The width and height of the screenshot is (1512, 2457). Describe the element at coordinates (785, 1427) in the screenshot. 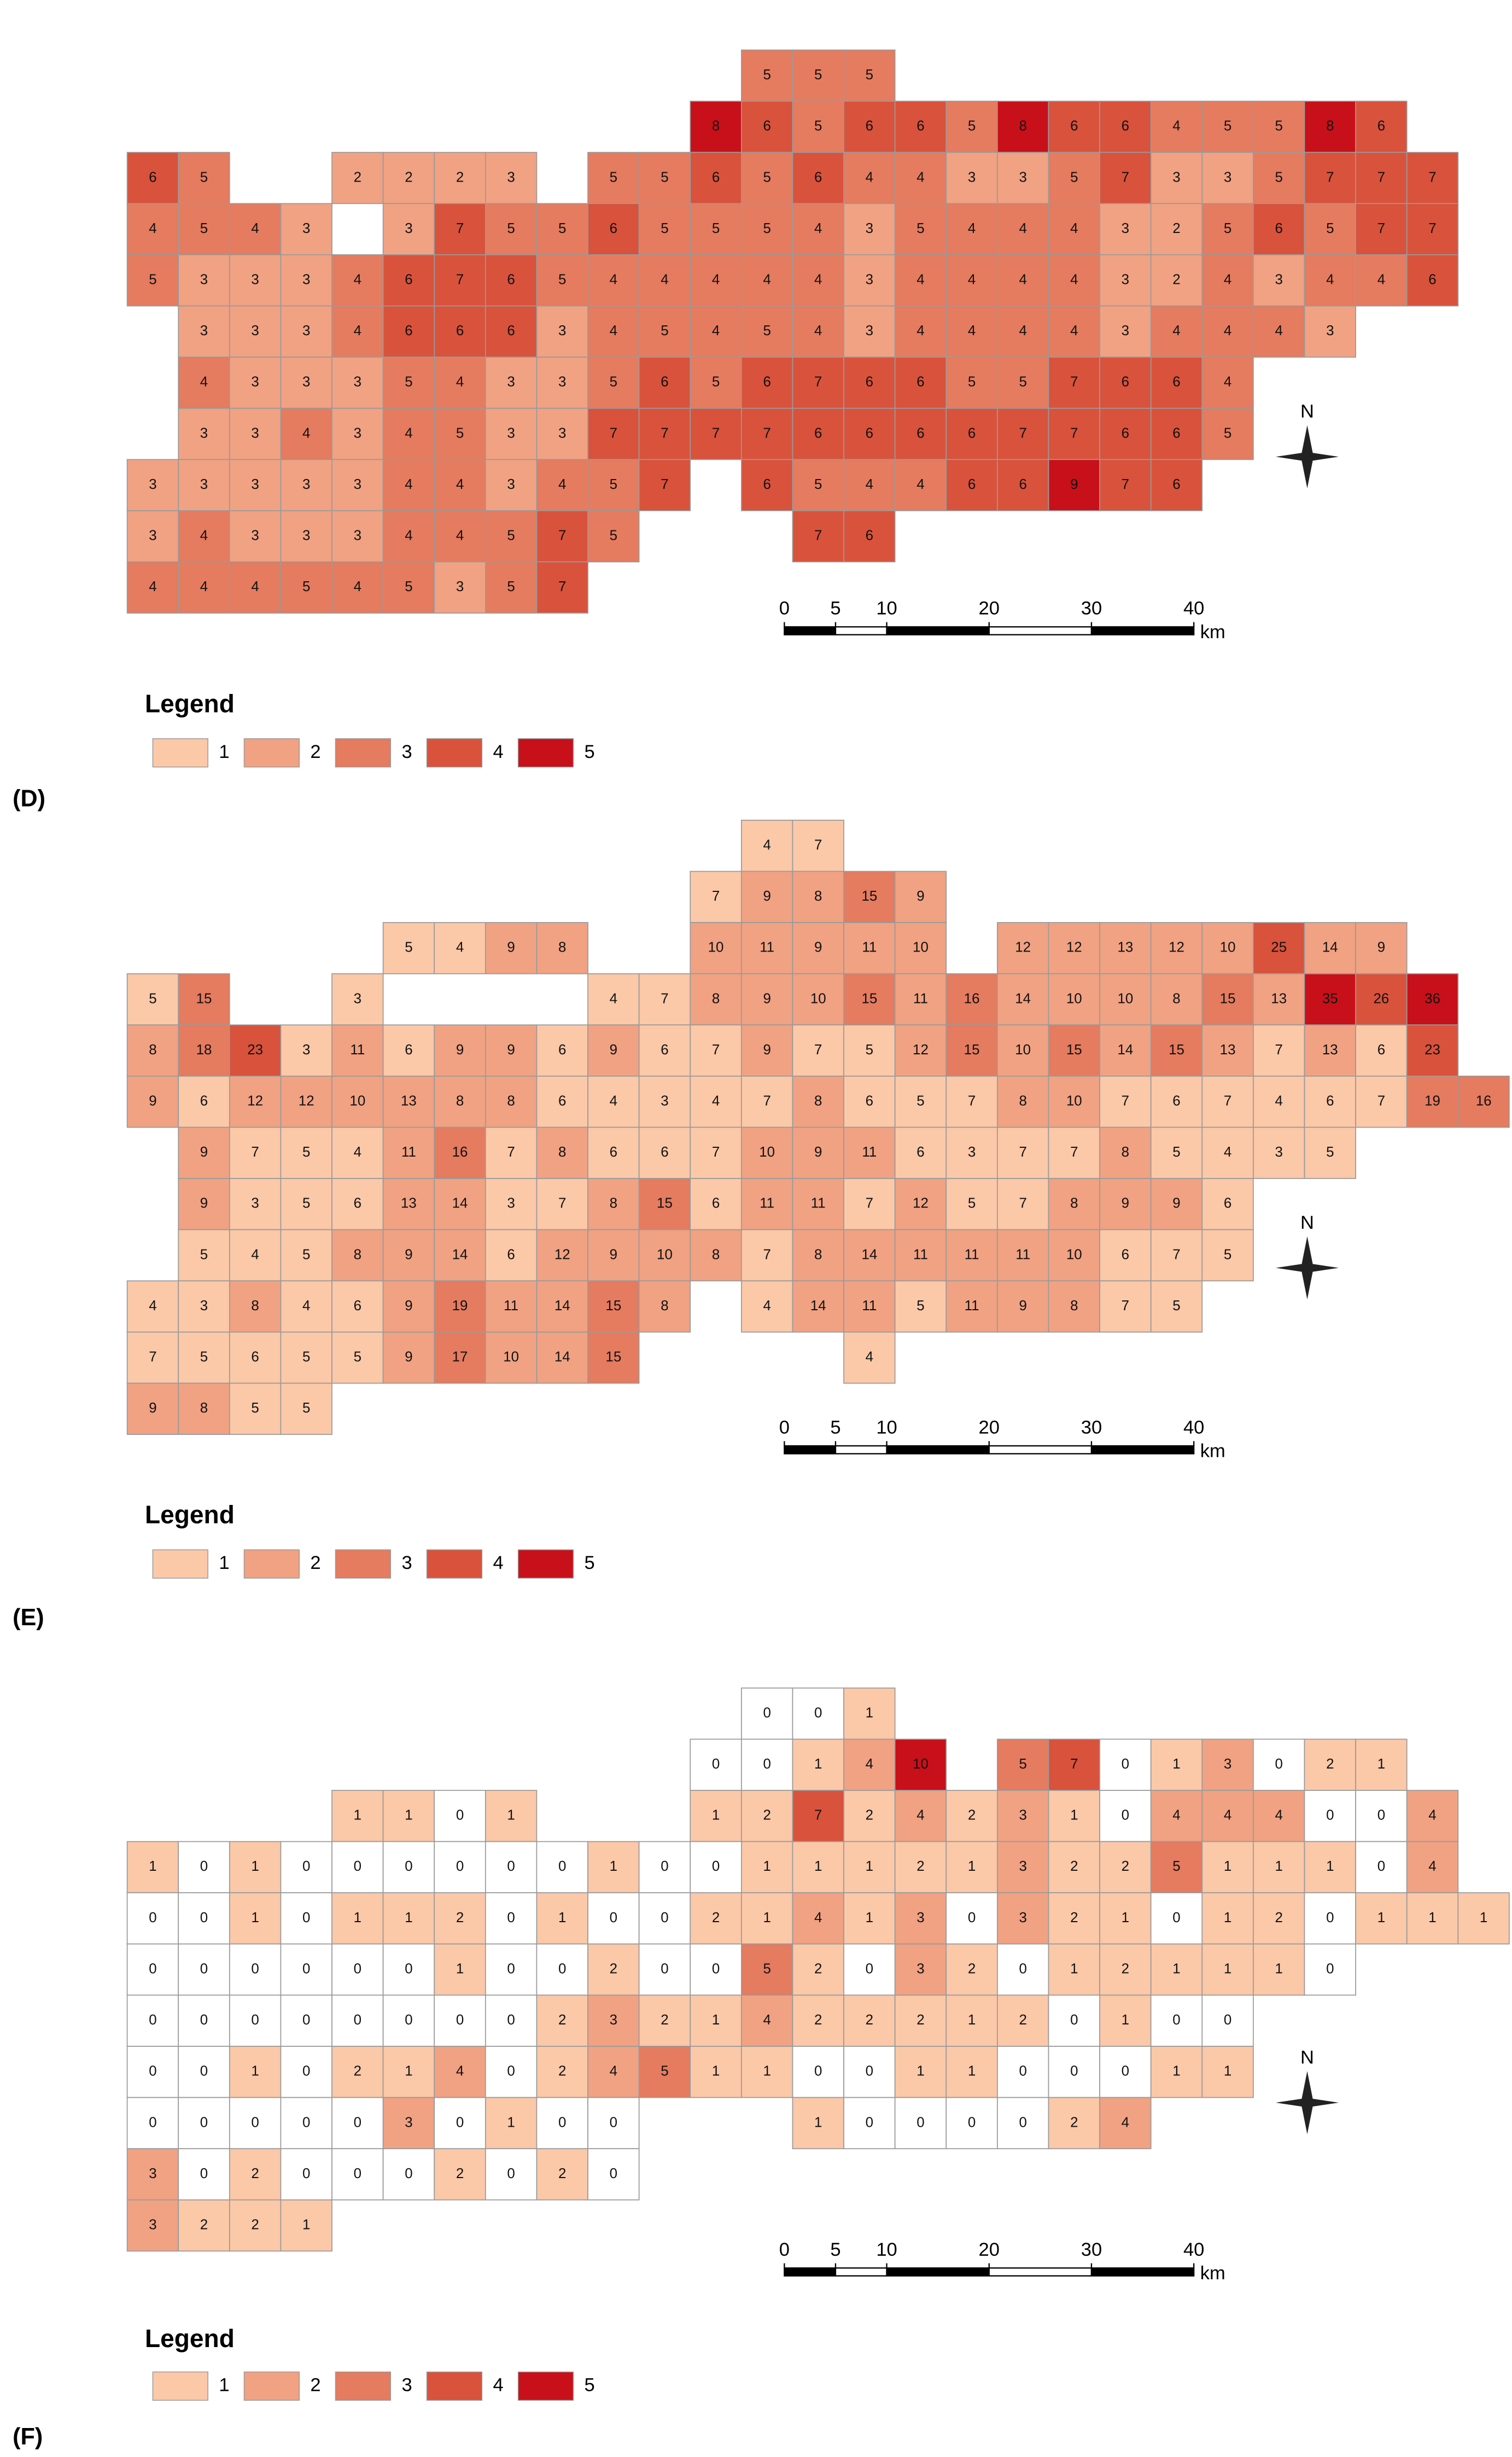

I see `scale-label: 0` at that location.